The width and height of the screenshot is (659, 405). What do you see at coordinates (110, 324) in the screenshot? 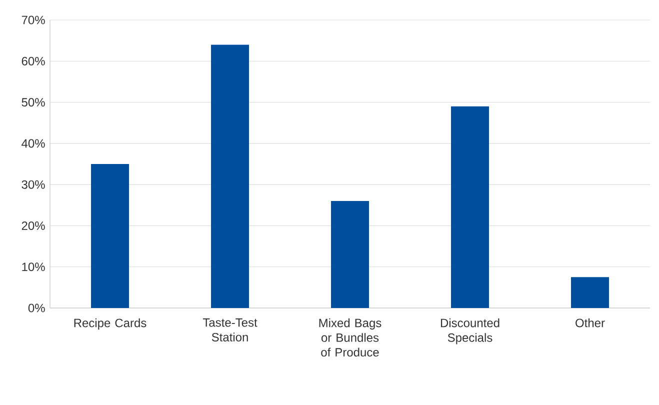
I see `x-tick-label: Recipe Cards` at bounding box center [110, 324].